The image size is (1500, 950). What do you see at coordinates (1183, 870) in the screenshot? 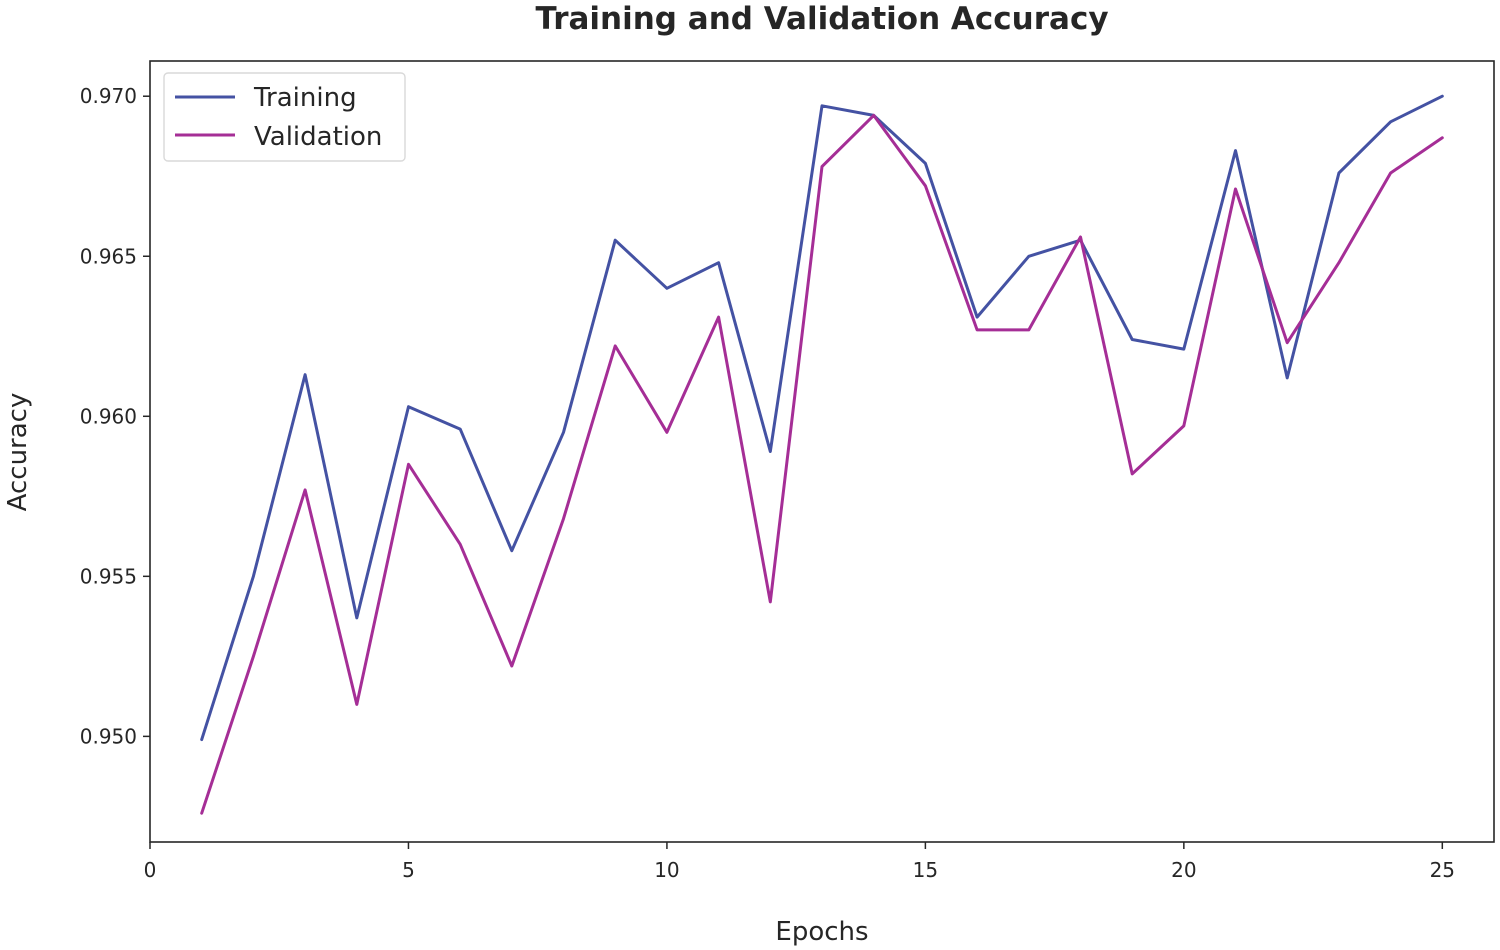
I see `x-tick-label: 20` at bounding box center [1183, 870].